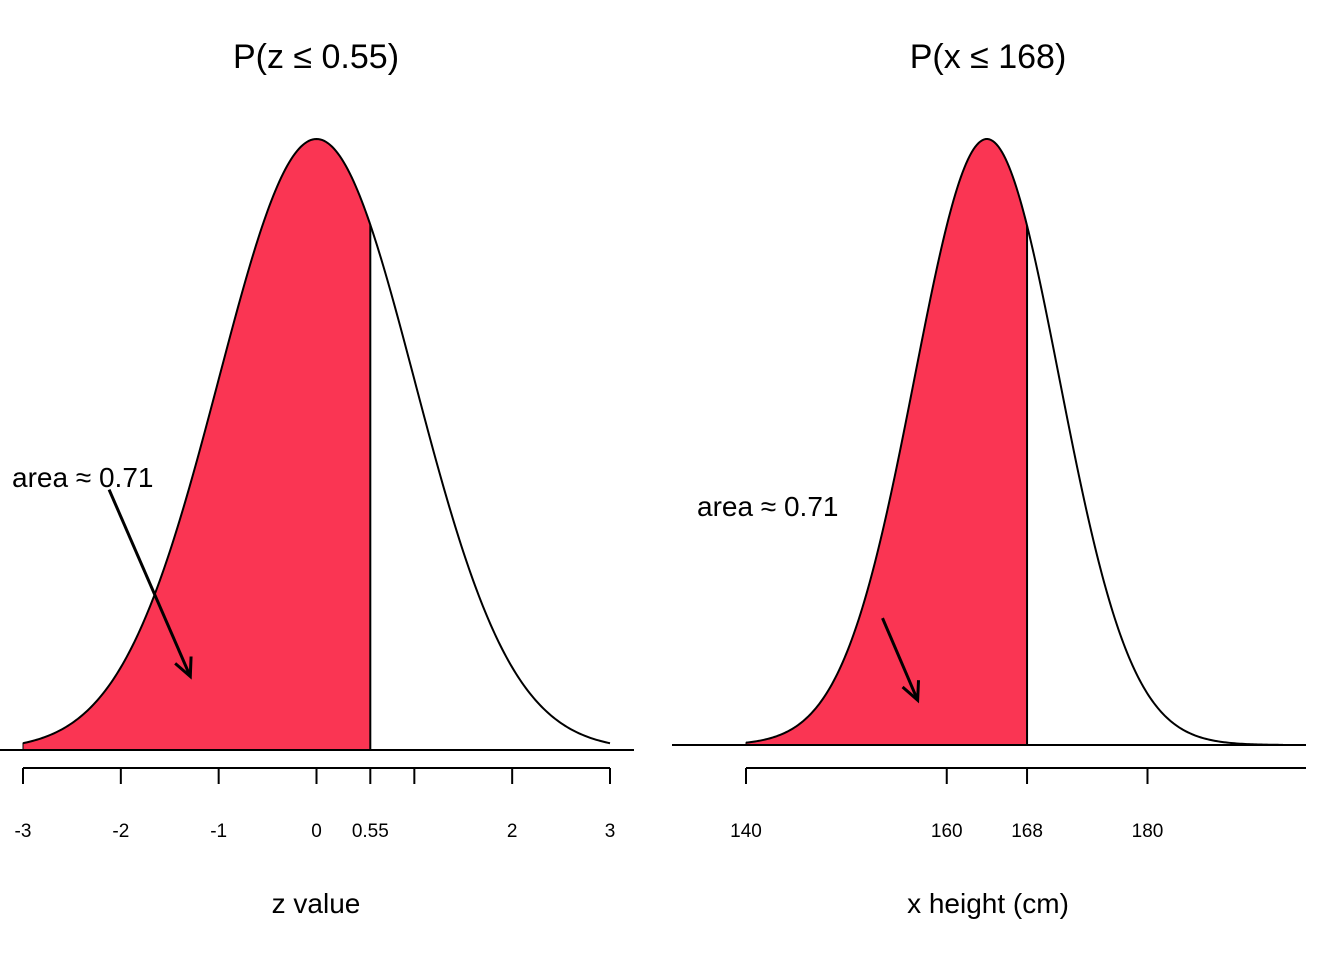 This screenshot has width=1344, height=960. I want to click on left-x-axis-label: z value, so click(316, 903).